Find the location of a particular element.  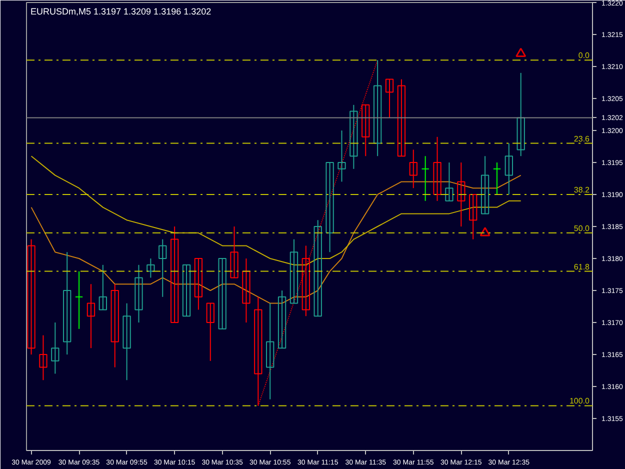

annotation: 23.6 is located at coordinates (582, 139).